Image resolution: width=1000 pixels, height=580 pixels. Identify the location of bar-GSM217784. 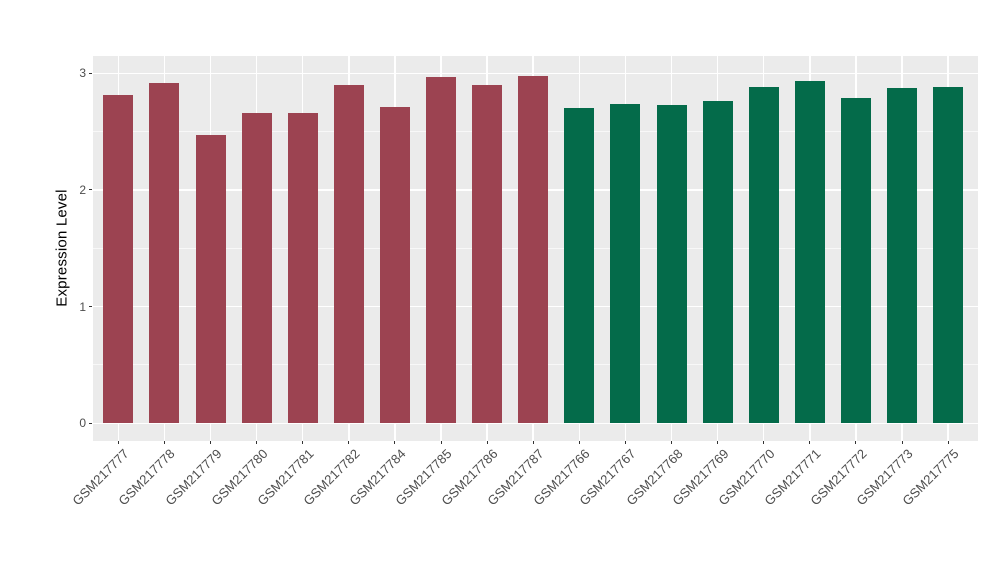
(394, 265).